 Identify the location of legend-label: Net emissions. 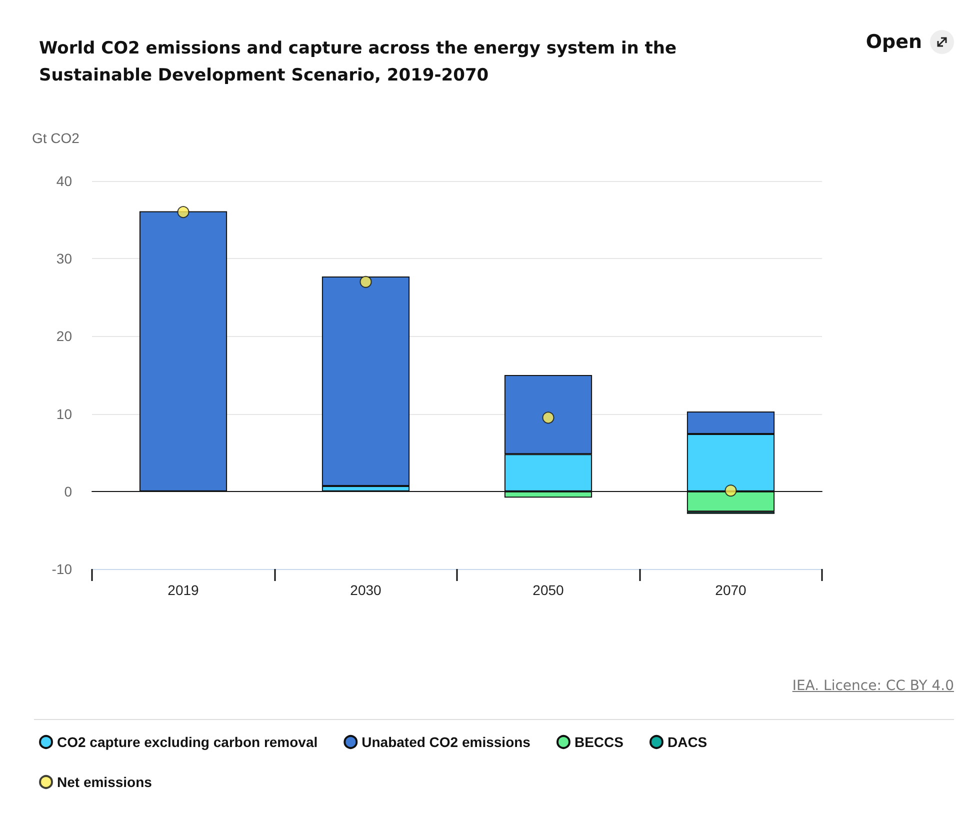
(104, 782).